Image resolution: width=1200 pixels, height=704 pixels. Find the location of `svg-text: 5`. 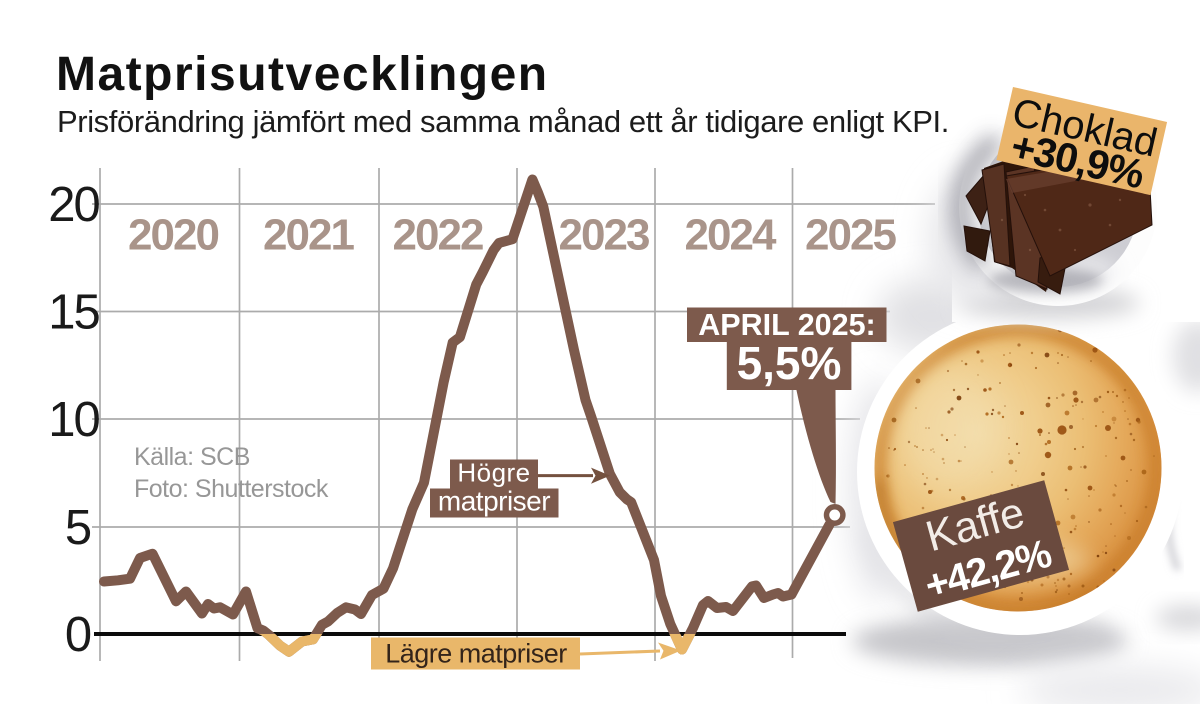

svg-text: 5 is located at coordinates (78, 528).